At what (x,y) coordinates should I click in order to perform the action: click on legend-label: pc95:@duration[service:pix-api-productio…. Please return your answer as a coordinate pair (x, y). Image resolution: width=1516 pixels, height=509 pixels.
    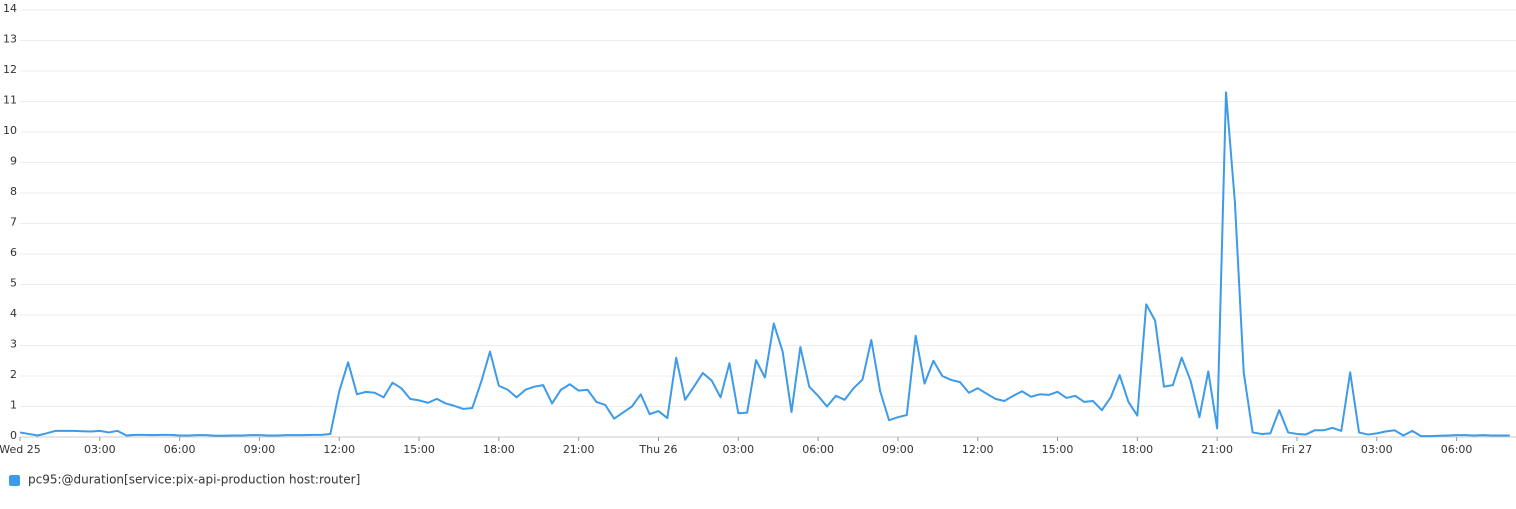
    Looking at the image, I should click on (194, 480).